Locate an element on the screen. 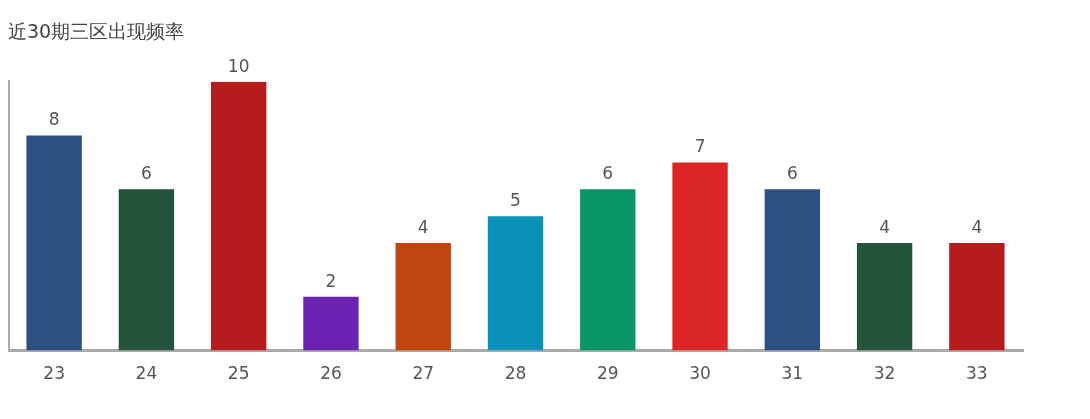  chart-title: 近30期三区出现频率 is located at coordinates (96, 31).